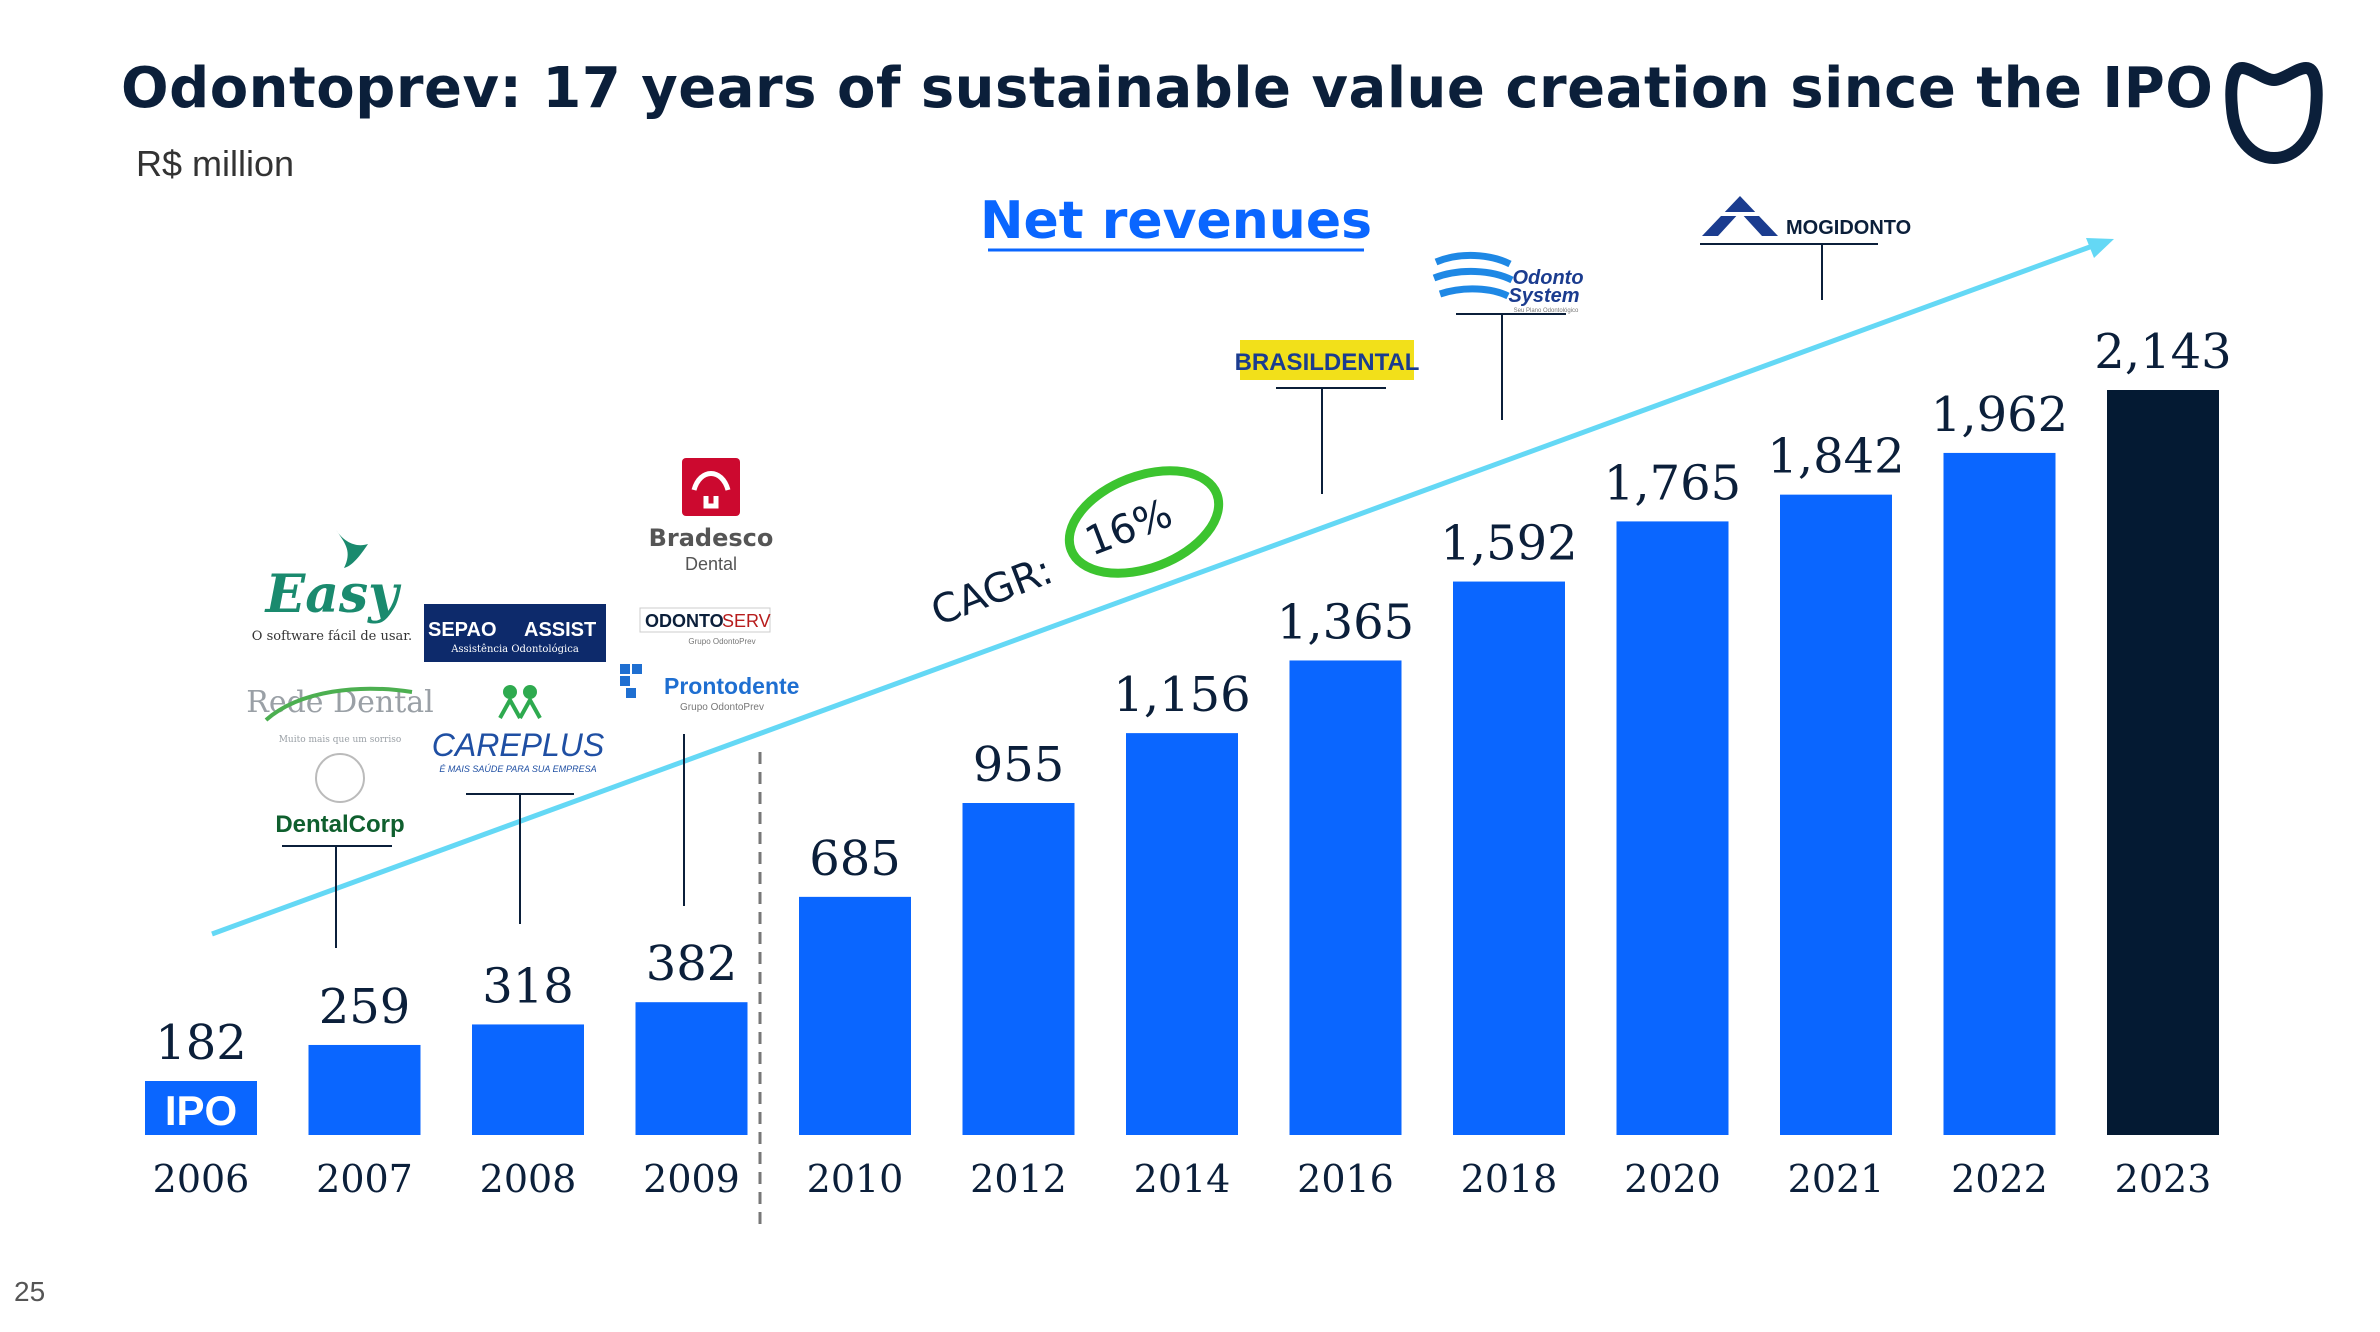 The width and height of the screenshot is (2380, 1332). Describe the element at coordinates (746, 621) in the screenshot. I see `logo-serv: SERV` at that location.